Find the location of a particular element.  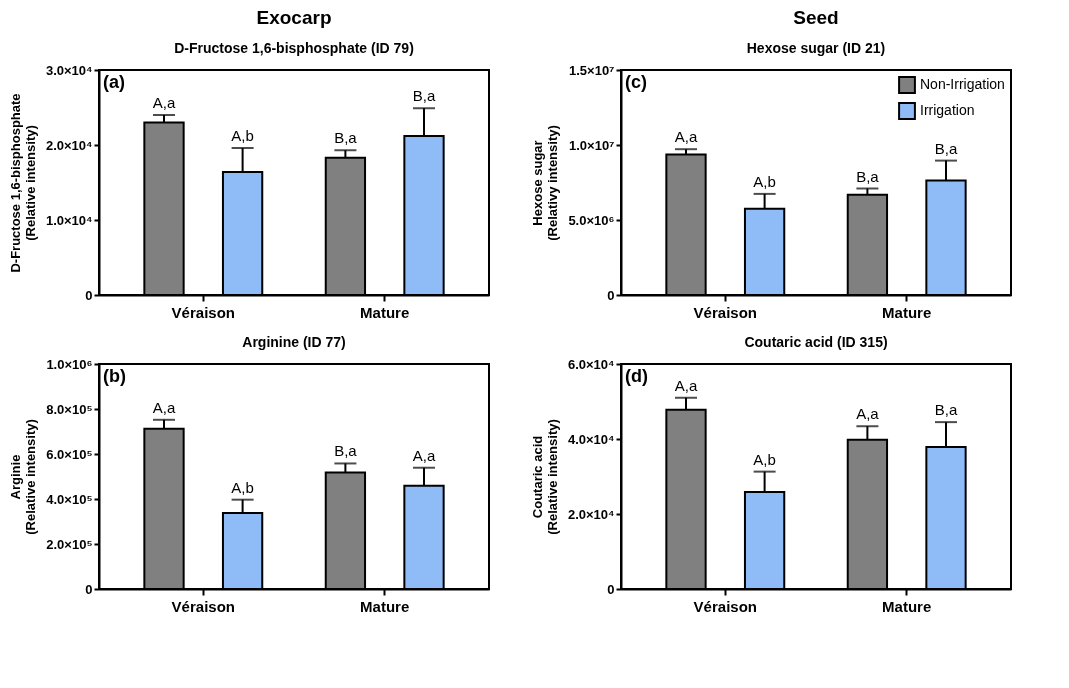

annotation: (d) is located at coordinates (636, 376).